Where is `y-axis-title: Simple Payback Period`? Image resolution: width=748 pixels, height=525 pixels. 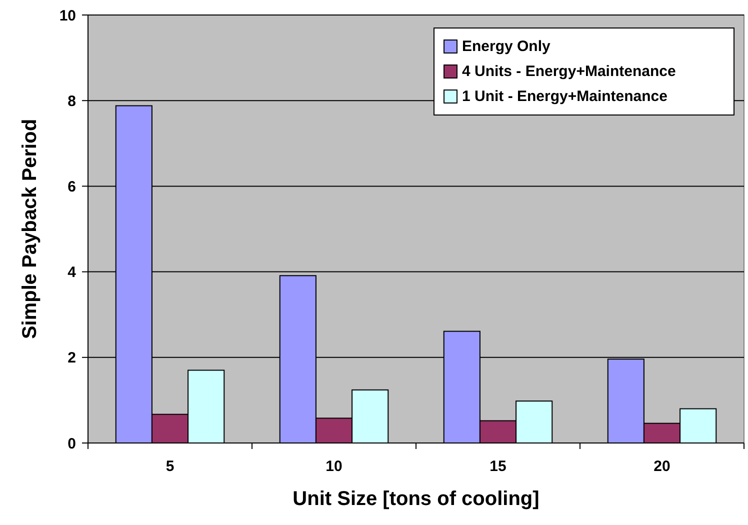 y-axis-title: Simple Payback Period is located at coordinates (30, 229).